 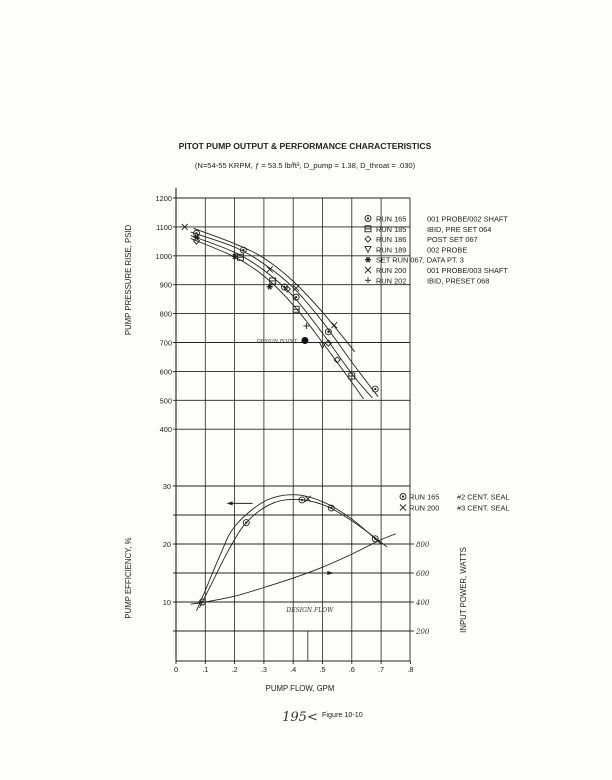 What do you see at coordinates (368, 239) in the screenshot?
I see `legend-marker-diamond` at bounding box center [368, 239].